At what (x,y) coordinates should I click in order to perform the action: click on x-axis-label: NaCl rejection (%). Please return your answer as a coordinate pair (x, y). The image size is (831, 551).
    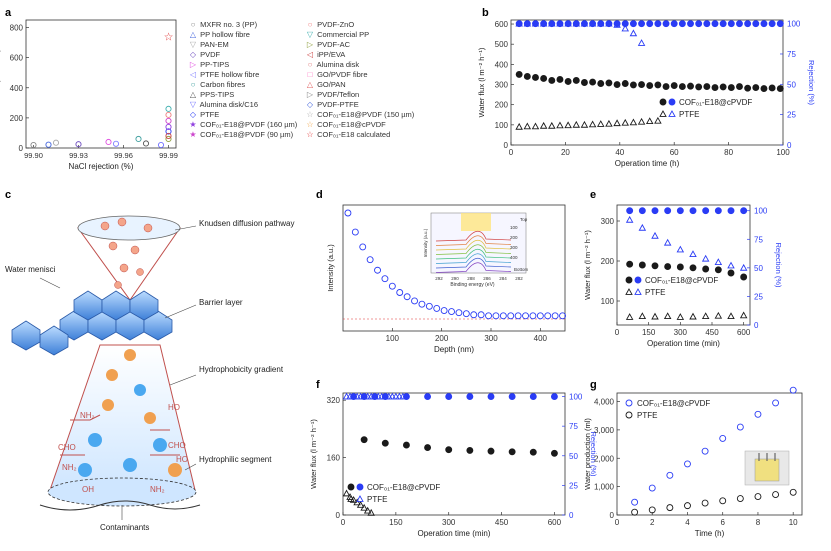
    Looking at the image, I should click on (101, 166).